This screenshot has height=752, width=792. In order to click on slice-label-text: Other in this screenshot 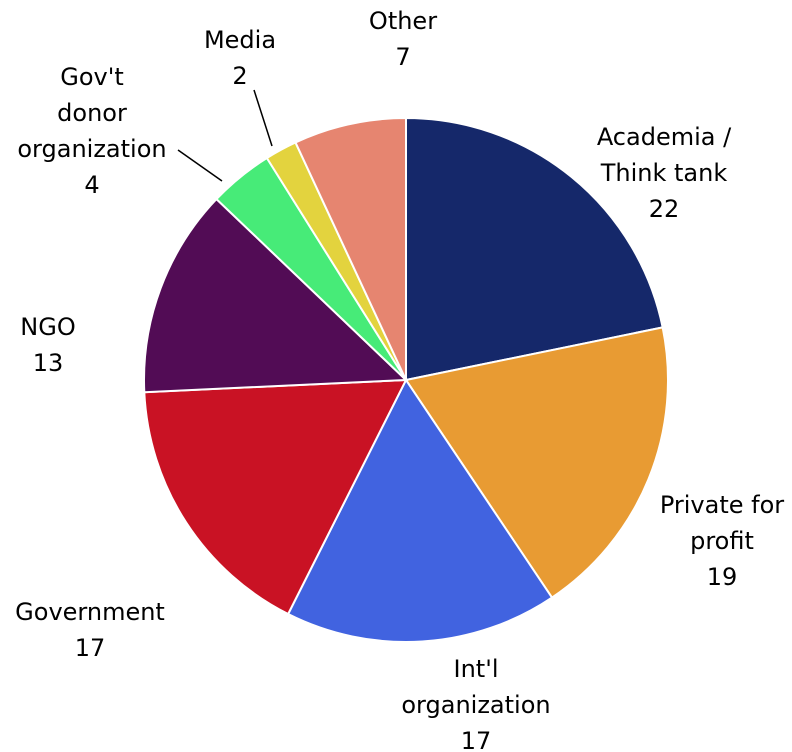, I will do `click(403, 21)`.